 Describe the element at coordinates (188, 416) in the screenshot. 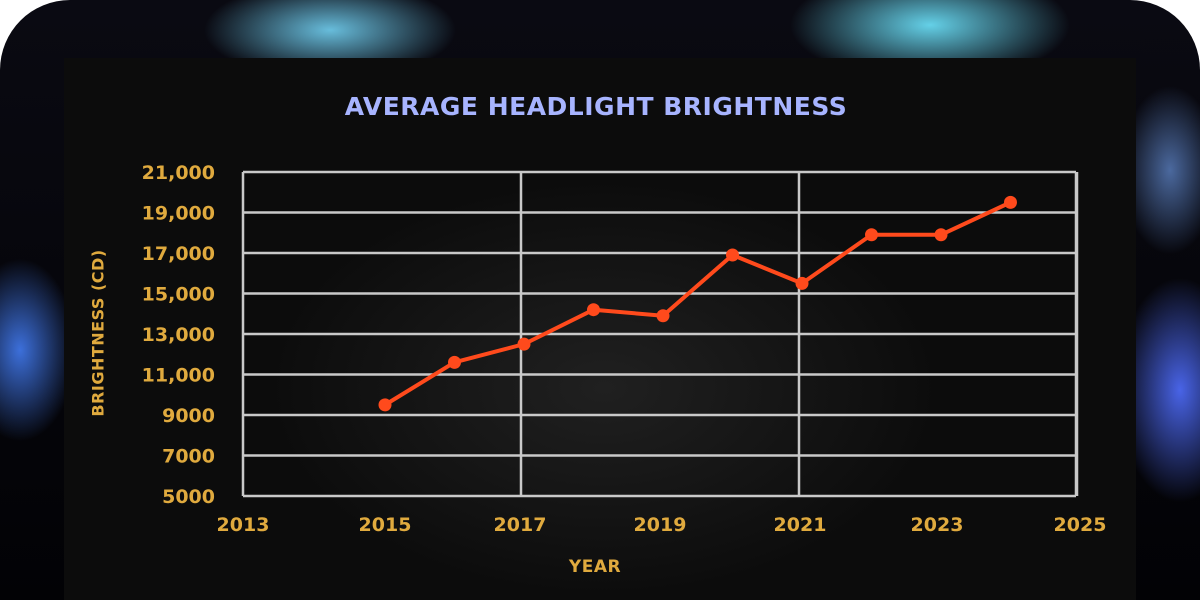

I see `y-tick-label: 9000` at that location.